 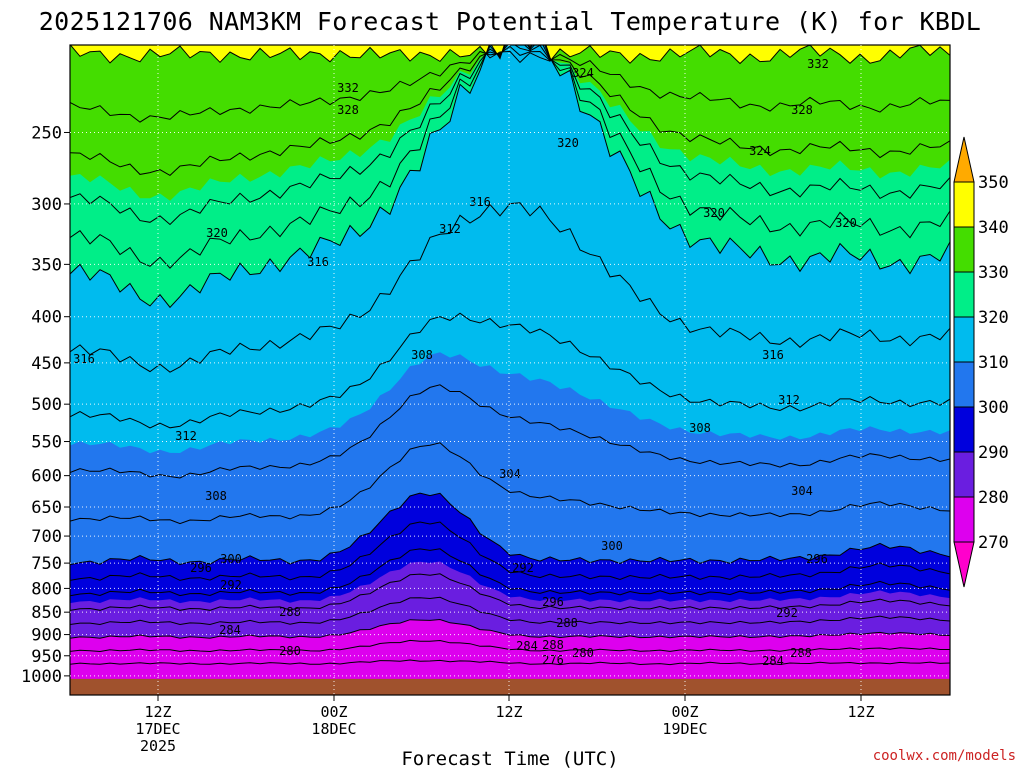 I want to click on colorbar-label: 310, so click(x=993, y=363).